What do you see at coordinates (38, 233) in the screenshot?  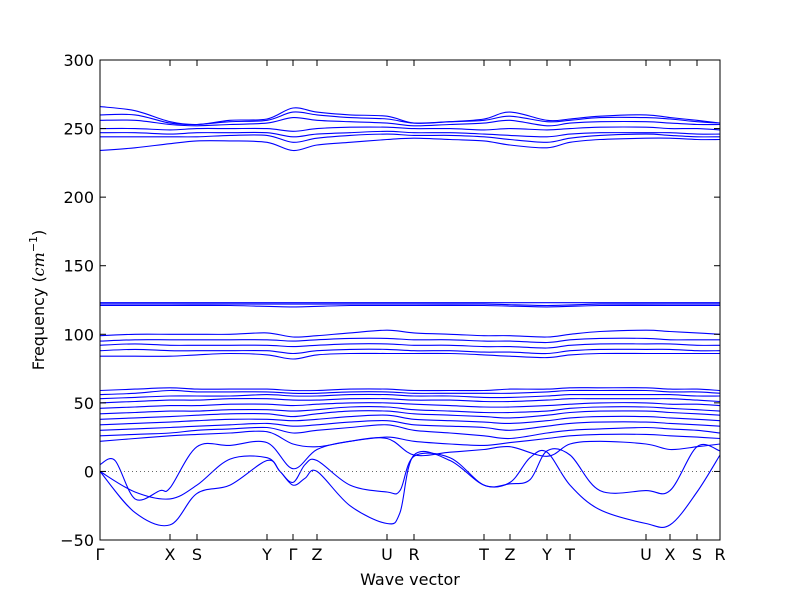 I see `y-axis-label-close: )` at bounding box center [38, 233].